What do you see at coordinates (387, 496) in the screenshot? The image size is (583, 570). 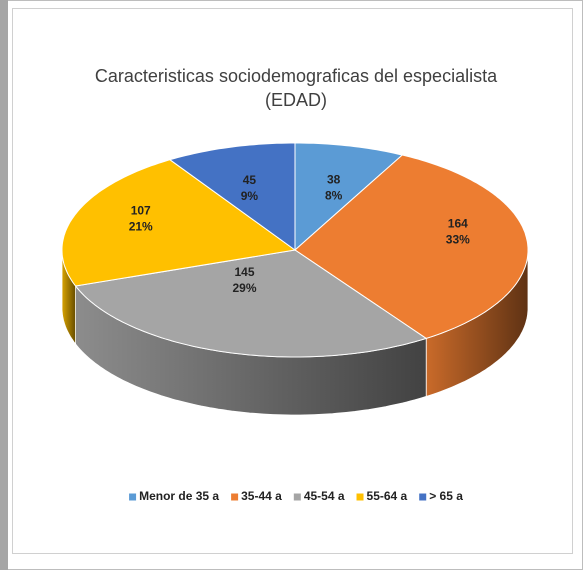 I see `legend-label: 55-64 a` at bounding box center [387, 496].